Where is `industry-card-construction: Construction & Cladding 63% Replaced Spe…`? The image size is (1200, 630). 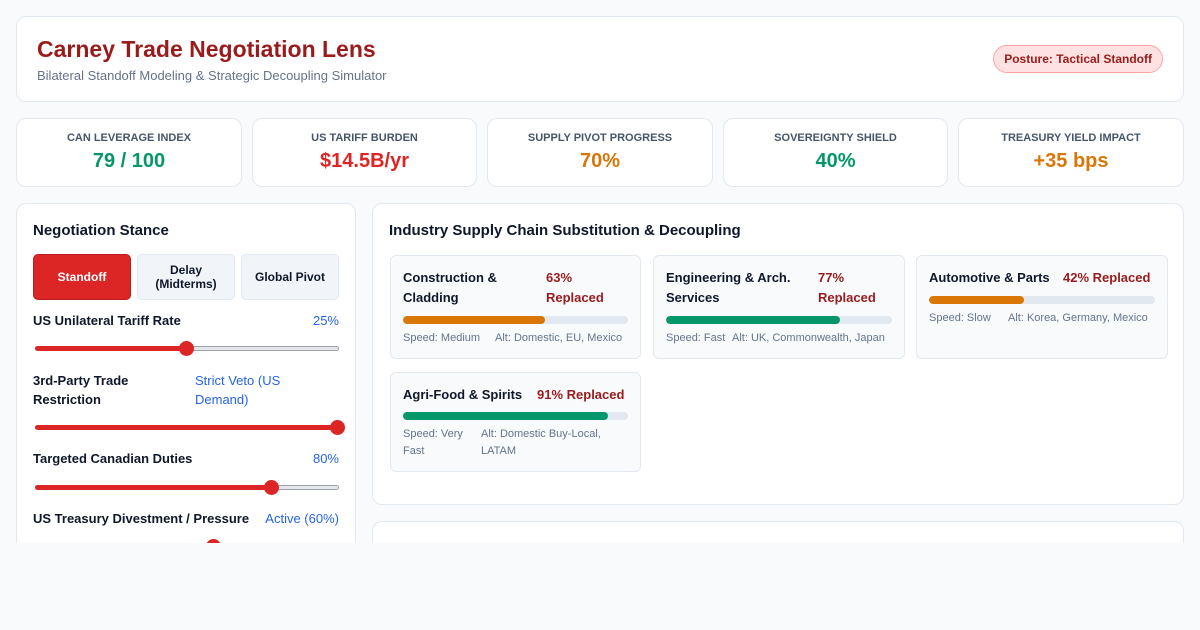 industry-card-construction: Construction & Cladding 63% Replaced Spe… is located at coordinates (515, 307).